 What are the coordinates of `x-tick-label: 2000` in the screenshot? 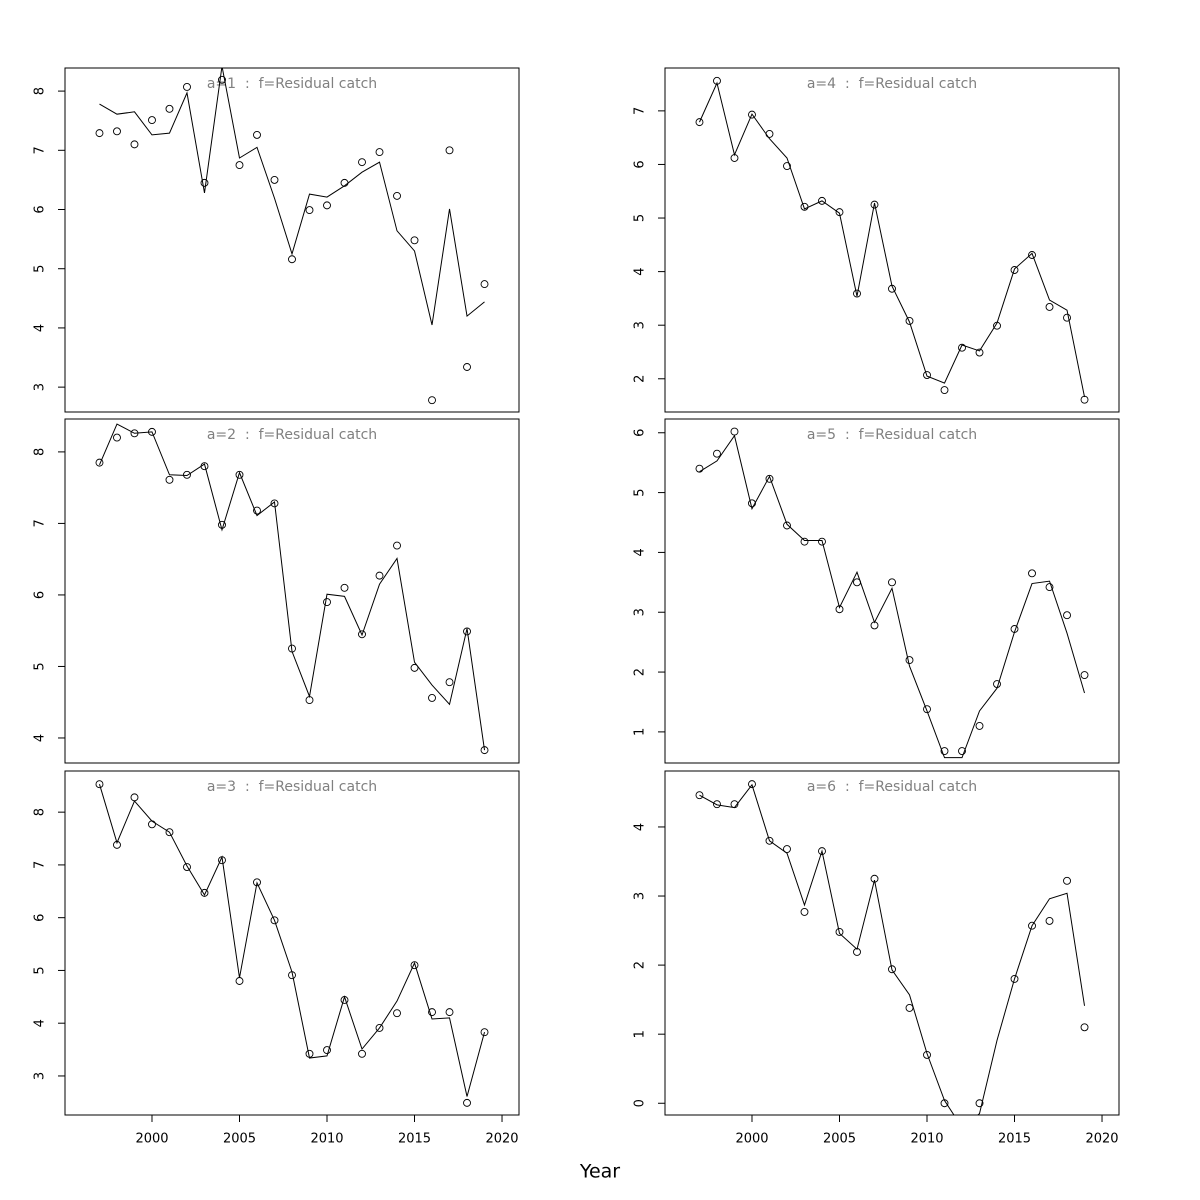 It's located at (751, 1139).